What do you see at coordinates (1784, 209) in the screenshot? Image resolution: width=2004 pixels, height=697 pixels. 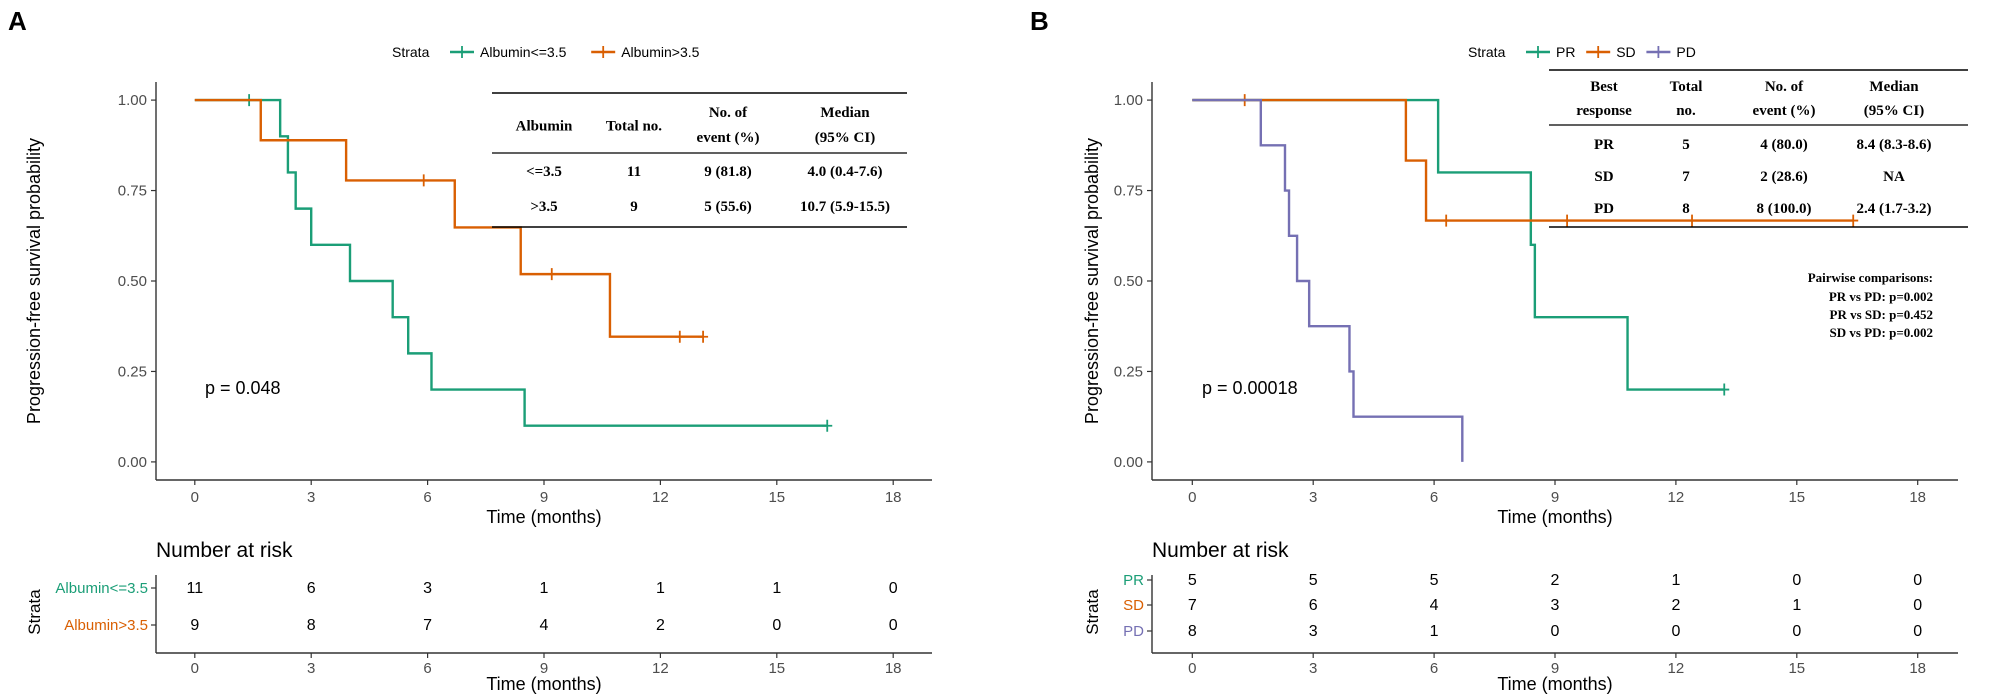 I see `table-cell: 8 (100.0)` at bounding box center [1784, 209].